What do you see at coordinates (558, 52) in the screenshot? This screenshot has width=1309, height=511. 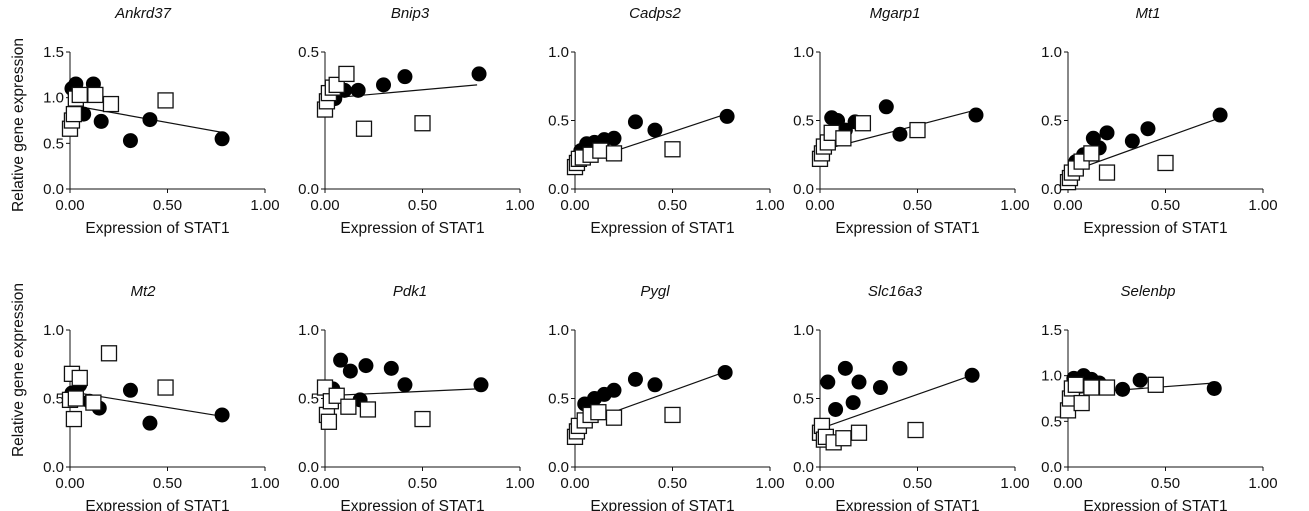 I see `panel-3-y-tick-label: 1.0` at bounding box center [558, 52].